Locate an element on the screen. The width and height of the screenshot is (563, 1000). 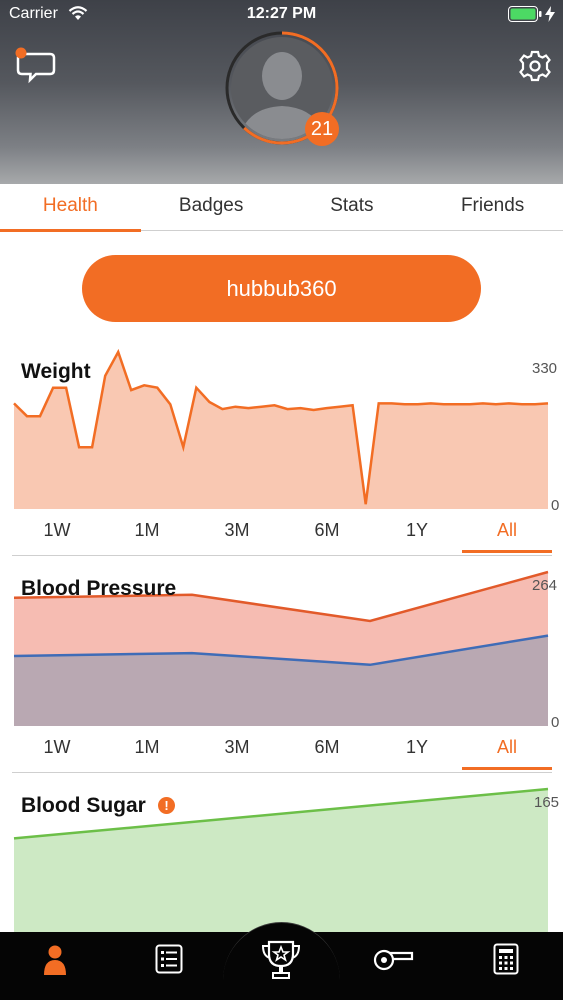
weight-area is located at coordinates (281, 430).